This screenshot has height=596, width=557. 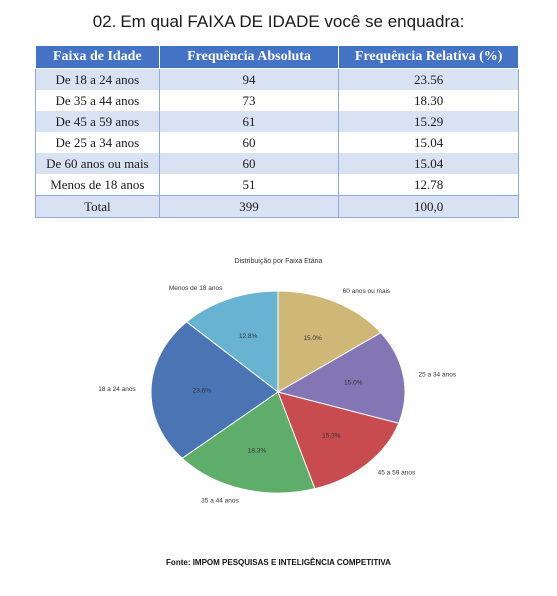 I want to click on header-relative-frequency: Frequência Relativa (%), so click(x=428, y=57).